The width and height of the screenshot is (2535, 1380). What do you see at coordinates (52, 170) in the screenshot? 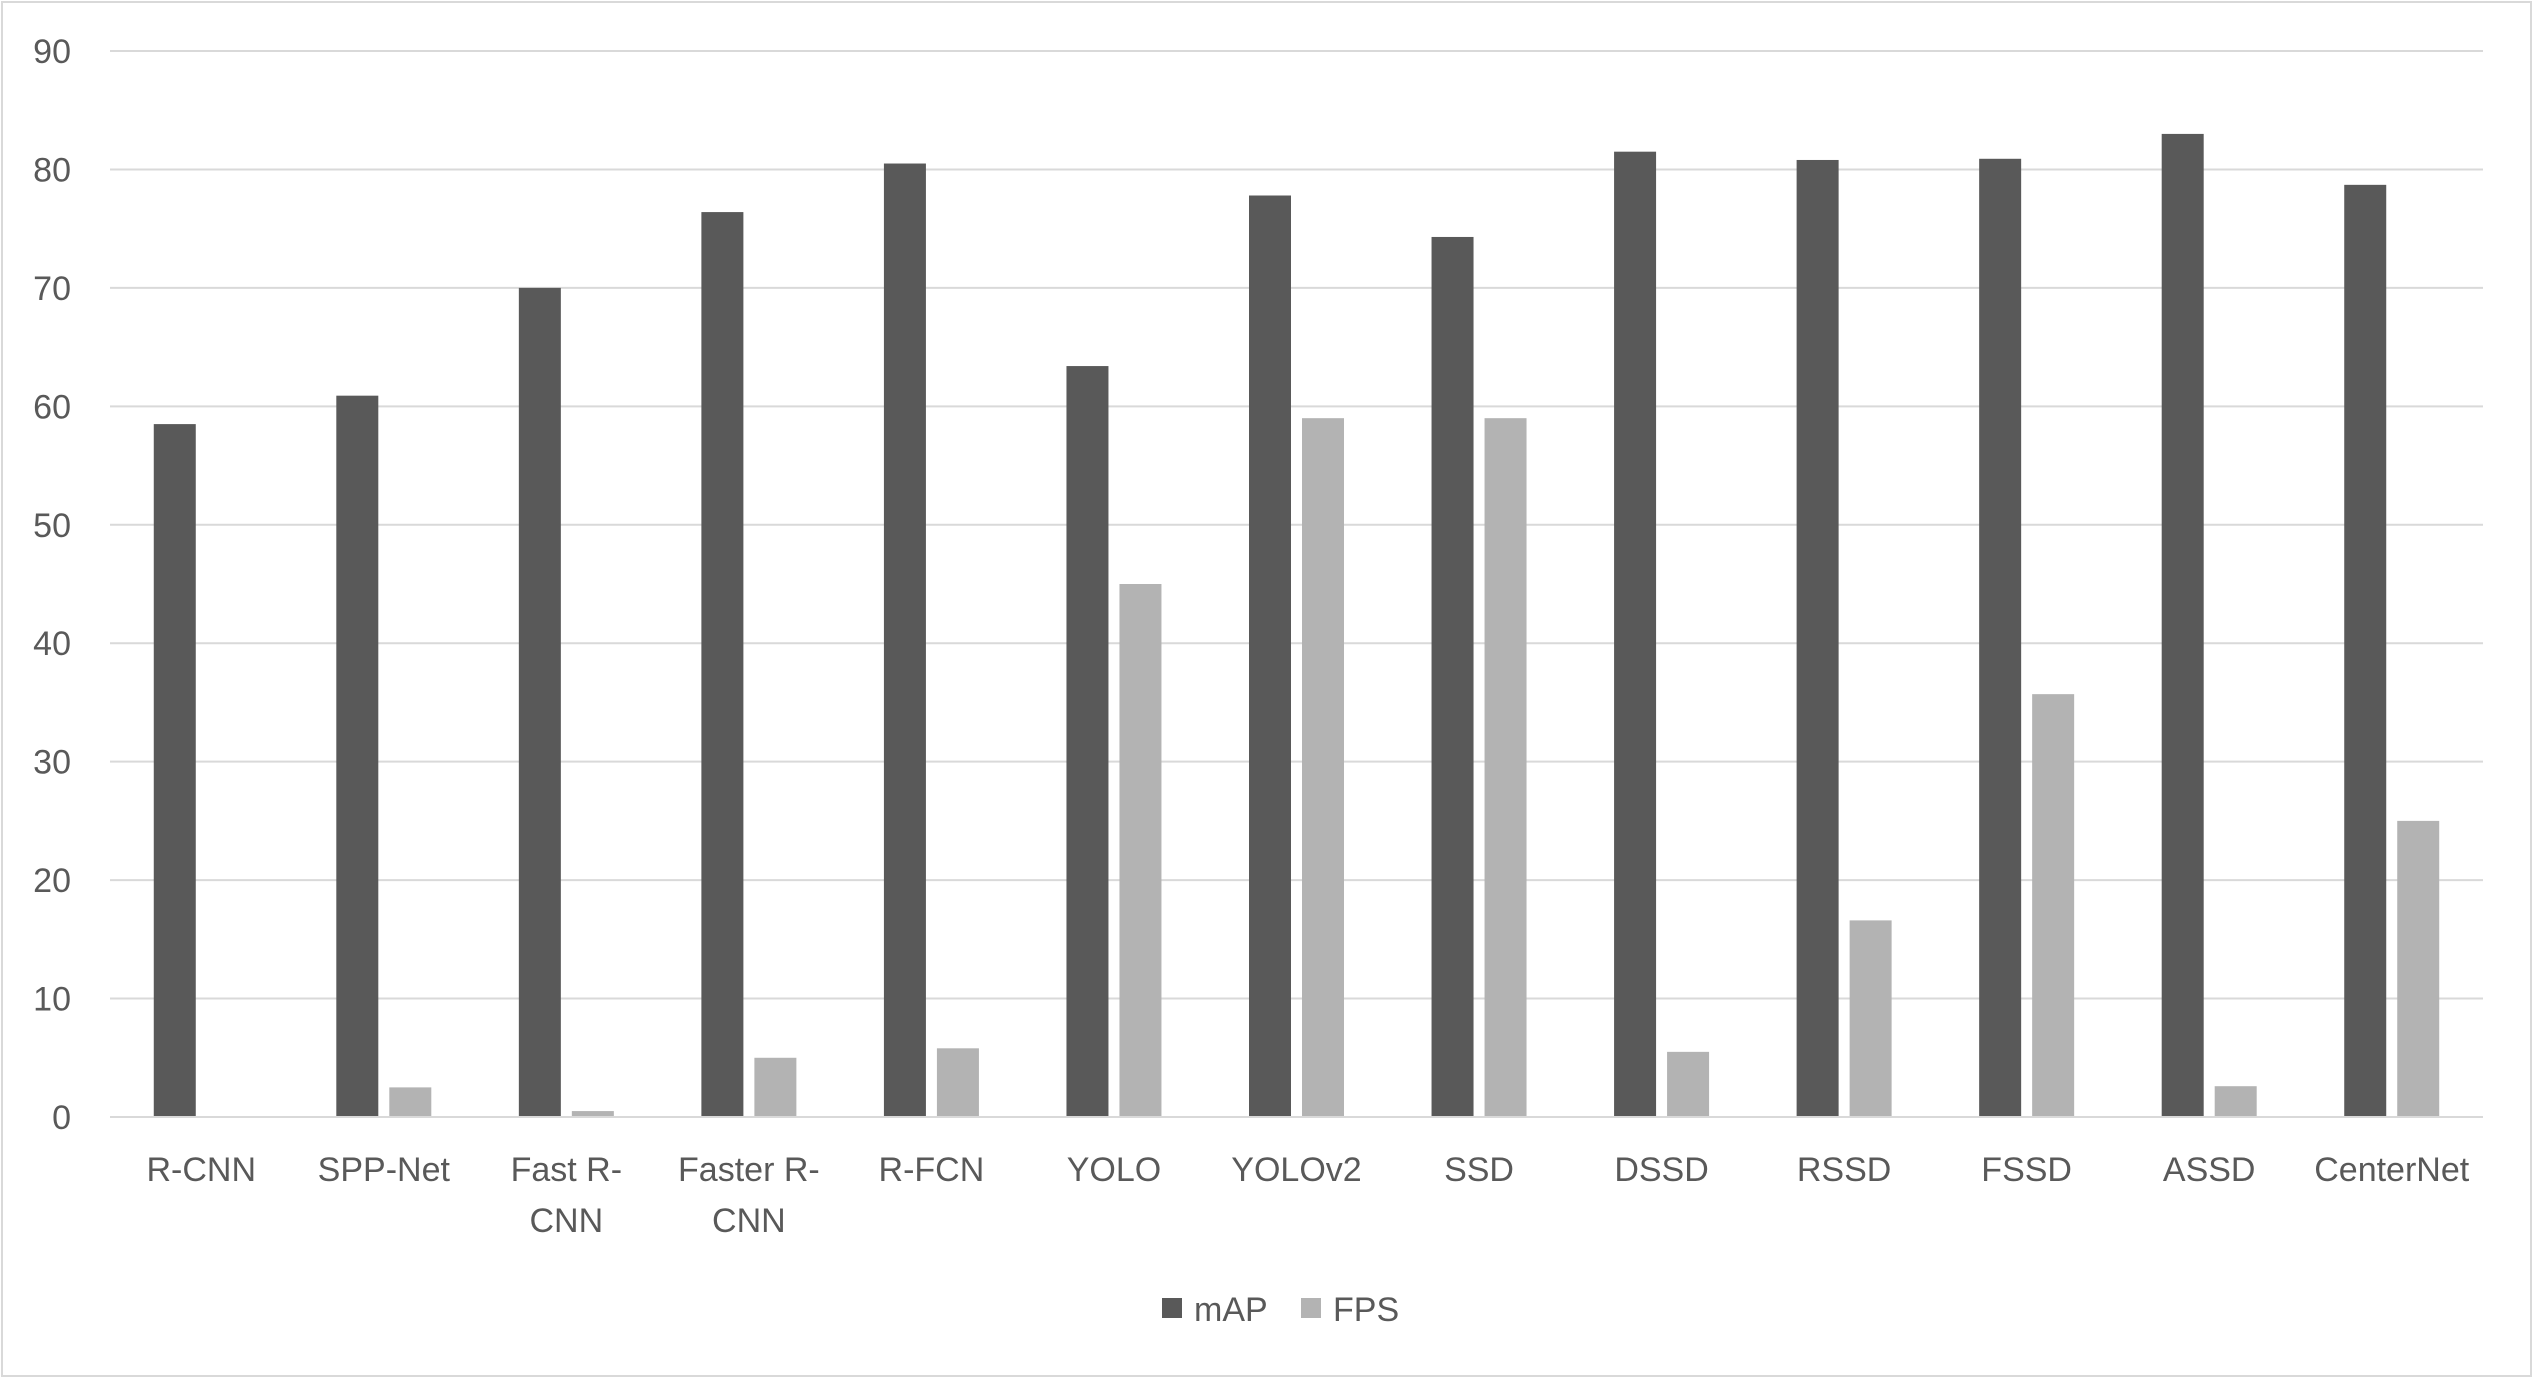
I see `y-tick-label: 80` at bounding box center [52, 170].